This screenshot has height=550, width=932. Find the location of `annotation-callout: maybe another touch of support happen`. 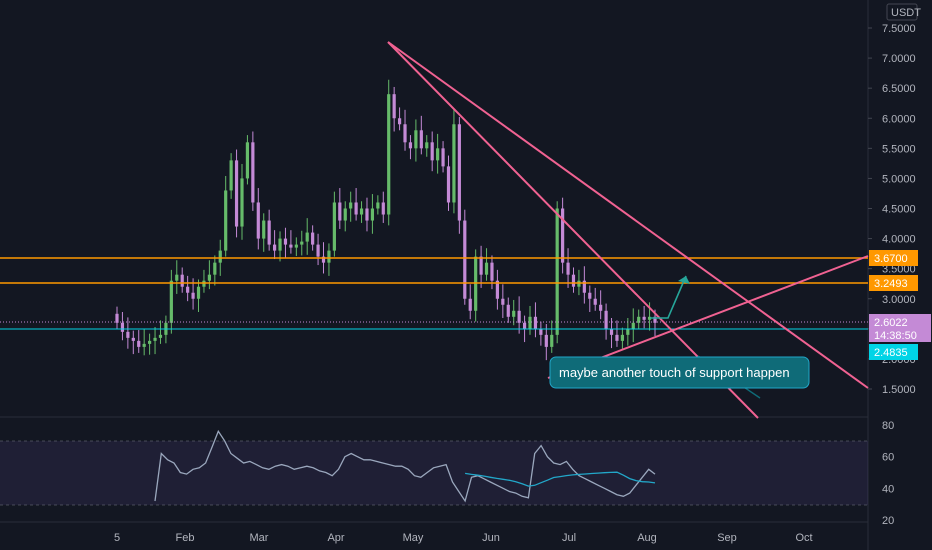

annotation-callout: maybe another touch of support happen is located at coordinates (679, 377).